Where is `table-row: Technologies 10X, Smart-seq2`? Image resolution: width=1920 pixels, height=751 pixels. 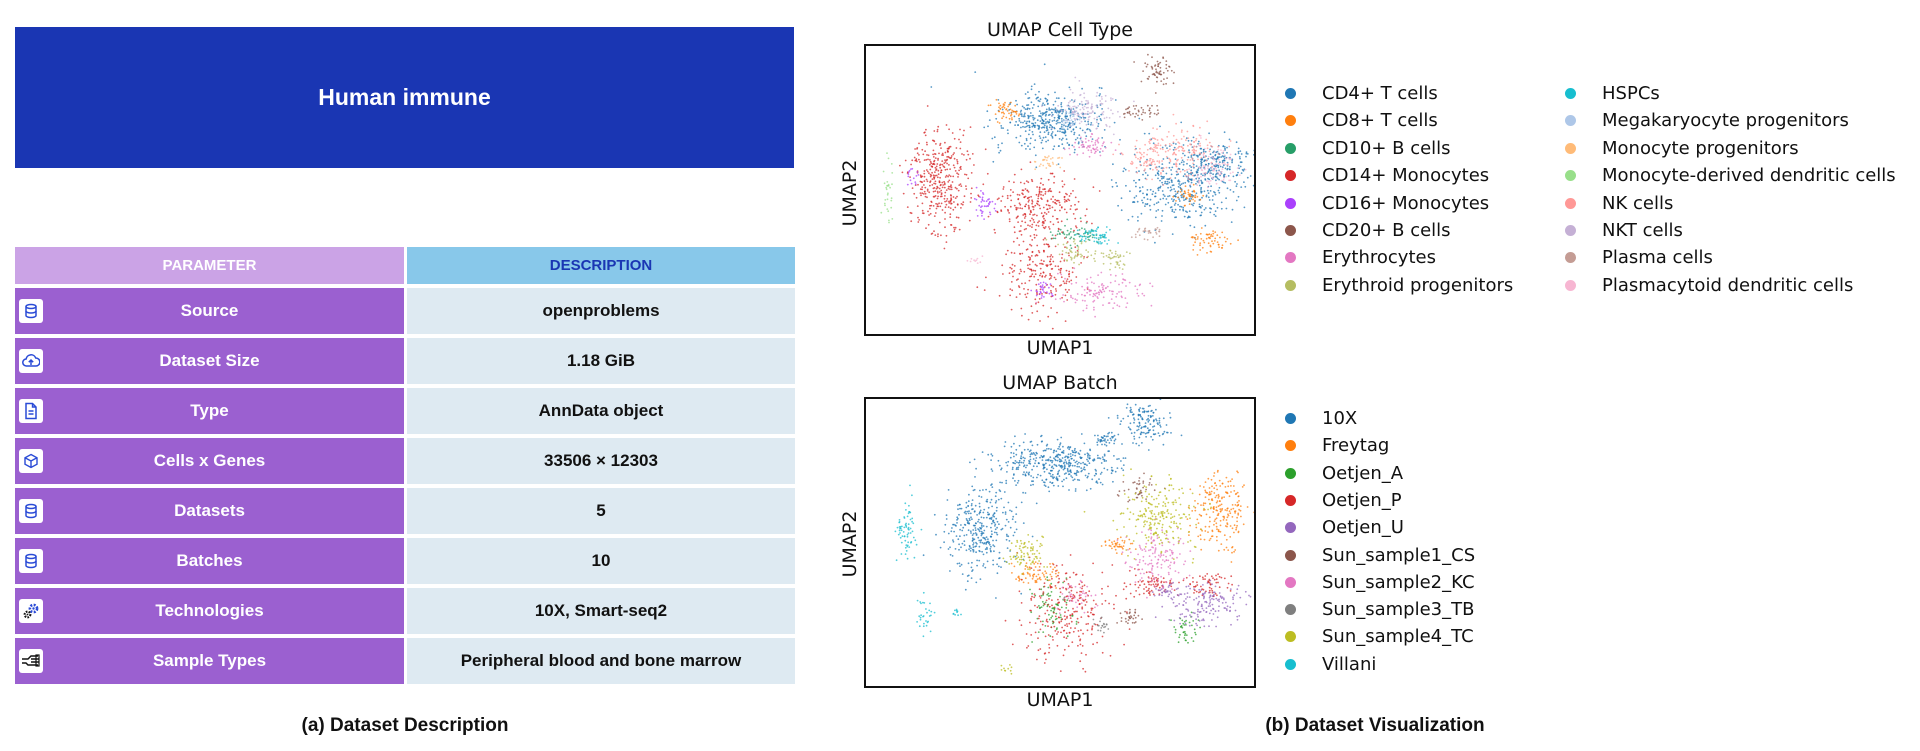
table-row: Technologies 10X, Smart-seq2 is located at coordinates (405, 611).